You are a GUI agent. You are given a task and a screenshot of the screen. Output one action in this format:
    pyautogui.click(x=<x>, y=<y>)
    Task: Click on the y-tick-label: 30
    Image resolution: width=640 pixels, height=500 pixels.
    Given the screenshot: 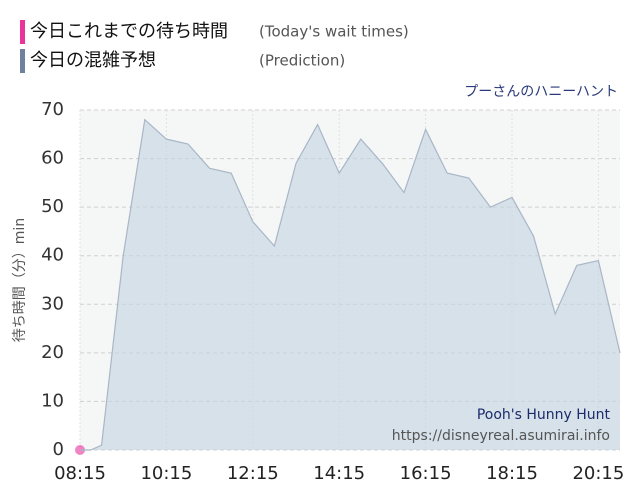 What is the action you would take?
    pyautogui.click(x=52, y=303)
    